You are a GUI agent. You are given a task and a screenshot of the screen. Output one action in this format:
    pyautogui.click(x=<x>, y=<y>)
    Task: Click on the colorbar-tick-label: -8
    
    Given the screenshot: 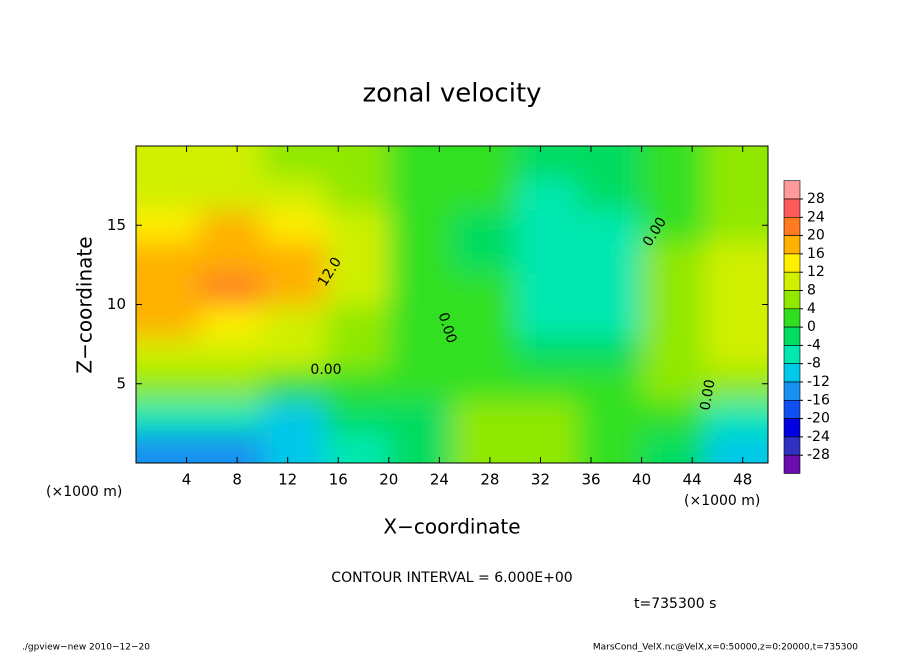 What is the action you would take?
    pyautogui.click(x=814, y=364)
    